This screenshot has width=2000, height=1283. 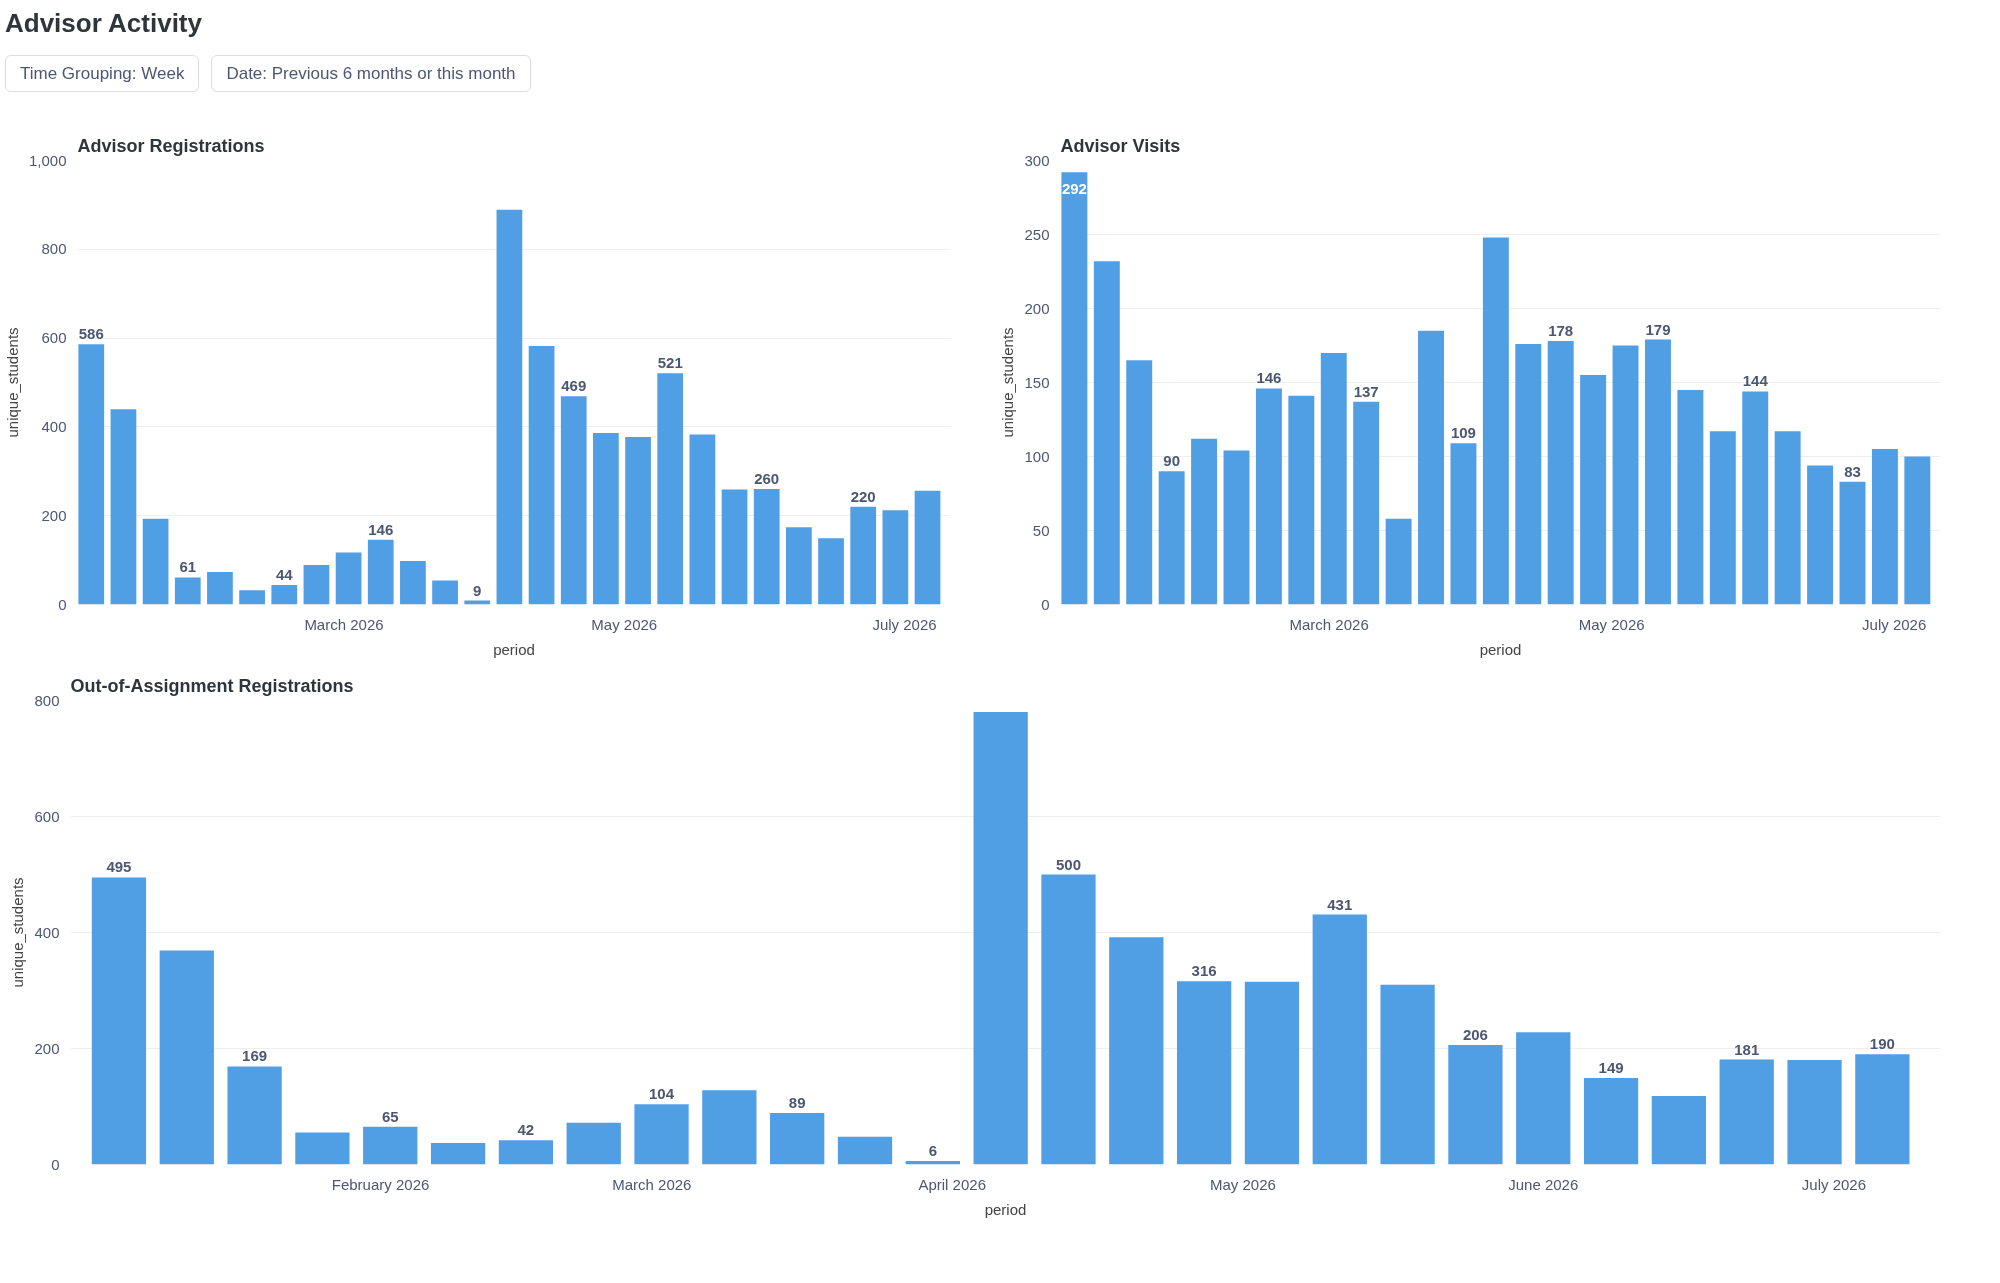 I want to click on y-tick-label: 800, so click(x=54, y=249).